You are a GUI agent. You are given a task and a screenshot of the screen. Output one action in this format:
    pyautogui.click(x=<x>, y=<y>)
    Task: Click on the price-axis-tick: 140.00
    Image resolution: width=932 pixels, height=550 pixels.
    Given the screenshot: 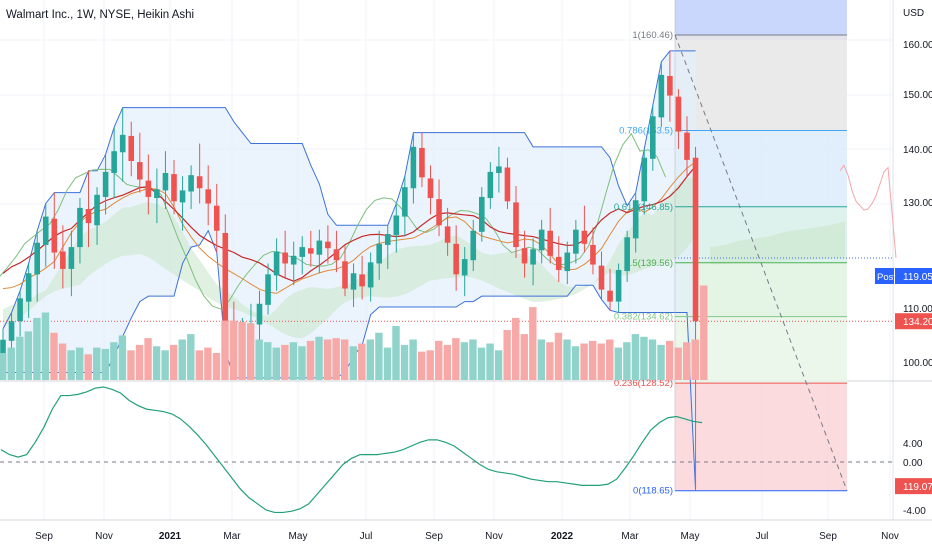 What is the action you would take?
    pyautogui.click(x=917, y=150)
    